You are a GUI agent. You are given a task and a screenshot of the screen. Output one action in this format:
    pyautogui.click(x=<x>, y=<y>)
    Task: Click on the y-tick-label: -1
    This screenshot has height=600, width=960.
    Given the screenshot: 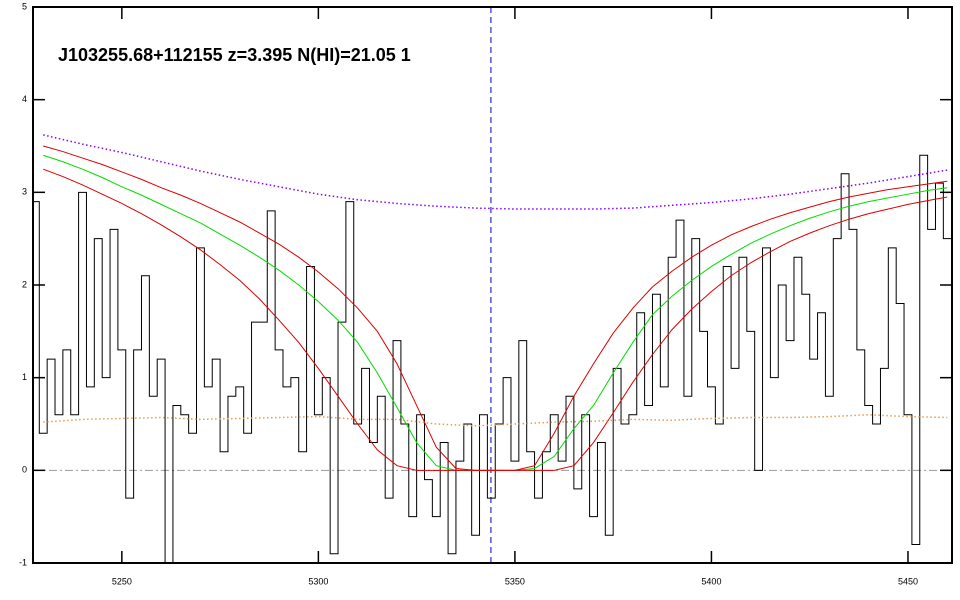 What is the action you would take?
    pyautogui.click(x=23, y=562)
    